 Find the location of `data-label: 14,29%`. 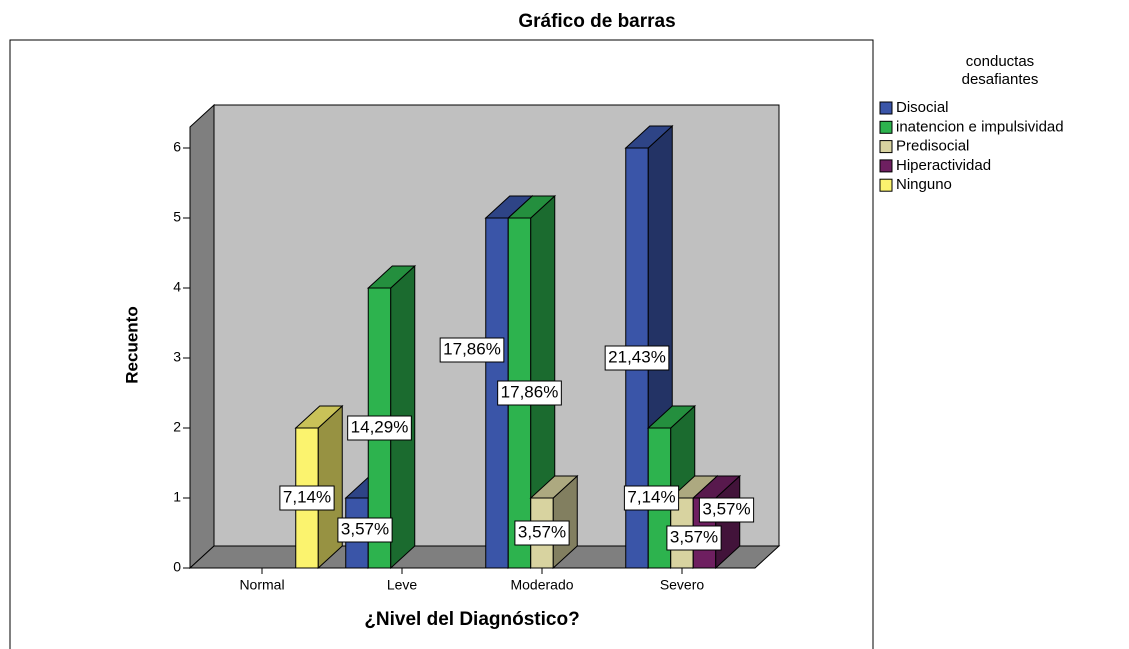

data-label: 14,29% is located at coordinates (380, 426).